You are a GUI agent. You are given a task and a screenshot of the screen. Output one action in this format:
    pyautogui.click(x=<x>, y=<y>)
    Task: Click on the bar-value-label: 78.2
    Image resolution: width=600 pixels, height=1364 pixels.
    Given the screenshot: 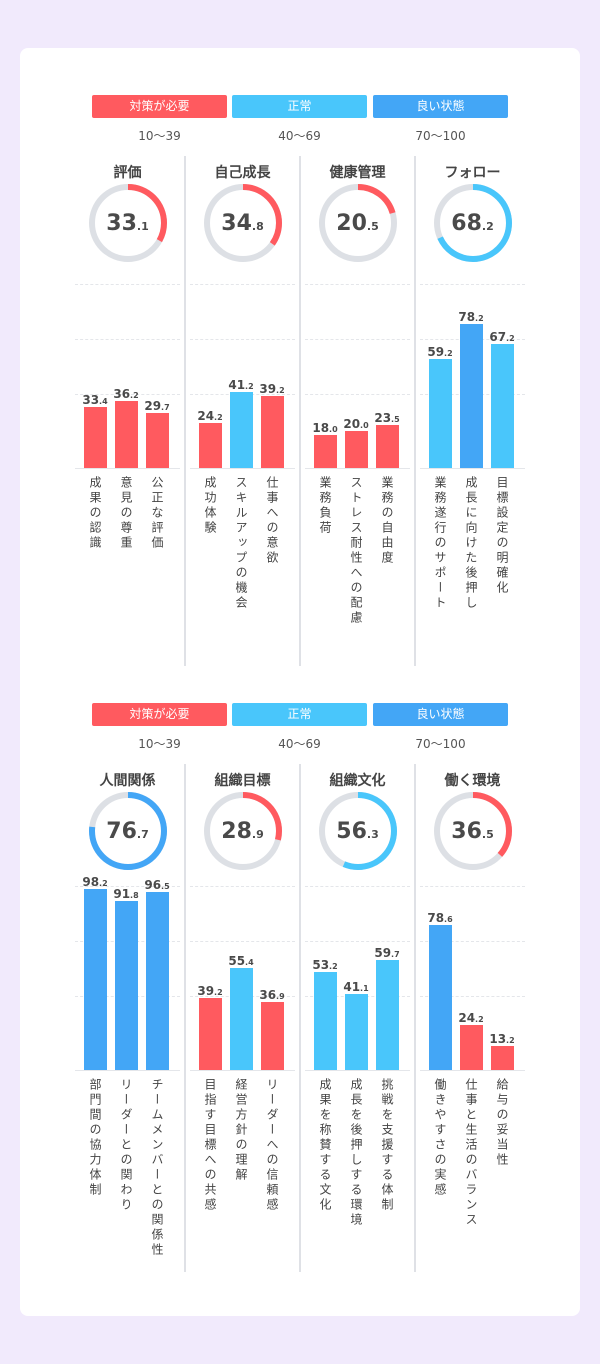 What is the action you would take?
    pyautogui.click(x=471, y=315)
    